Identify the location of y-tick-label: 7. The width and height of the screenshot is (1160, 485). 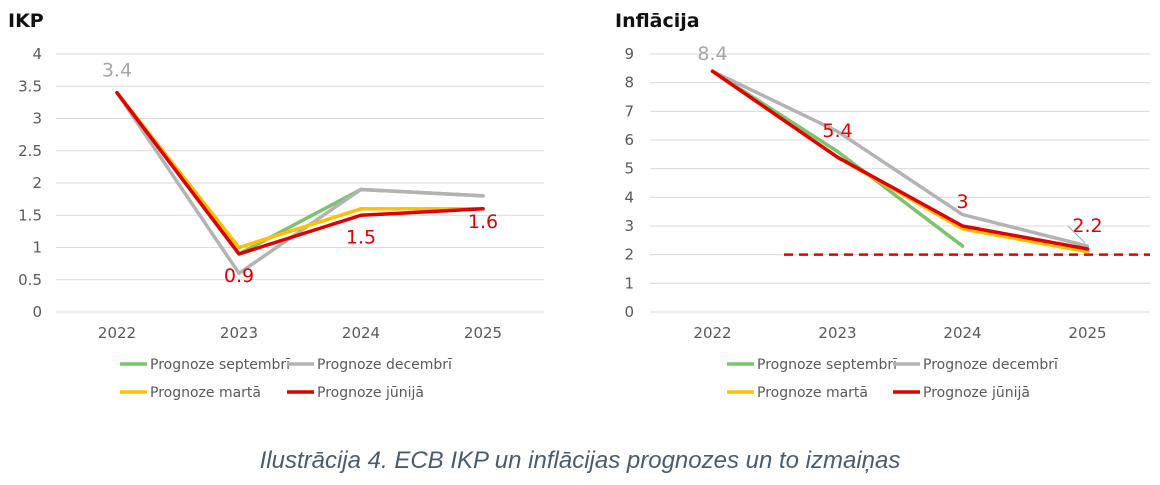
(629, 111).